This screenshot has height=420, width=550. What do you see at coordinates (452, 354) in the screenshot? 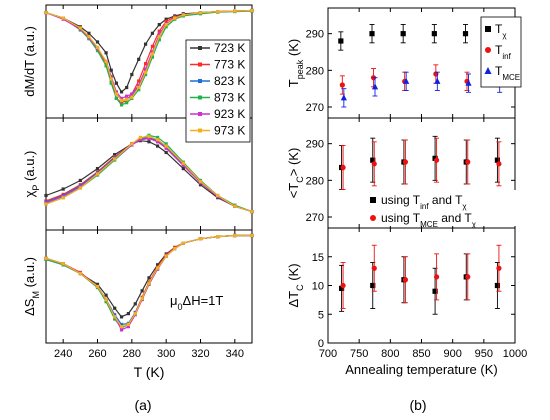
I see `panel-b-x-tick-label: 900` at bounding box center [452, 354].